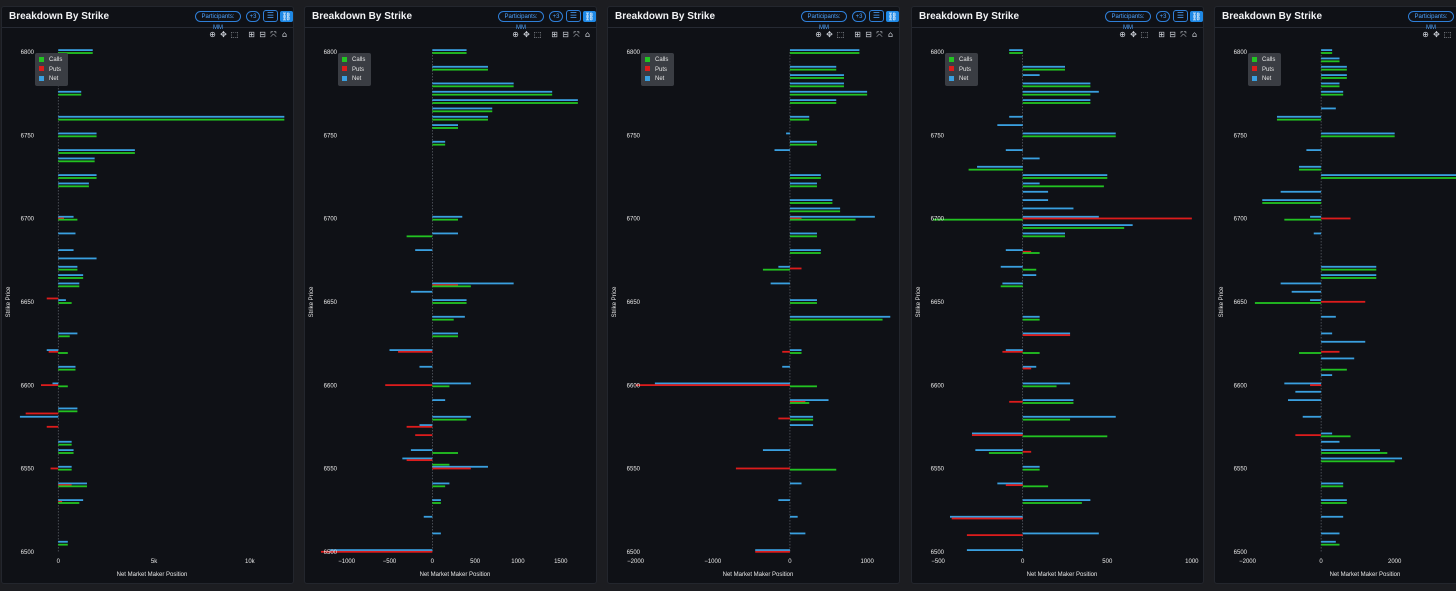 The width and height of the screenshot is (1456, 591). What do you see at coordinates (573, 16) in the screenshot?
I see `list-icon: ☰` at bounding box center [573, 16].